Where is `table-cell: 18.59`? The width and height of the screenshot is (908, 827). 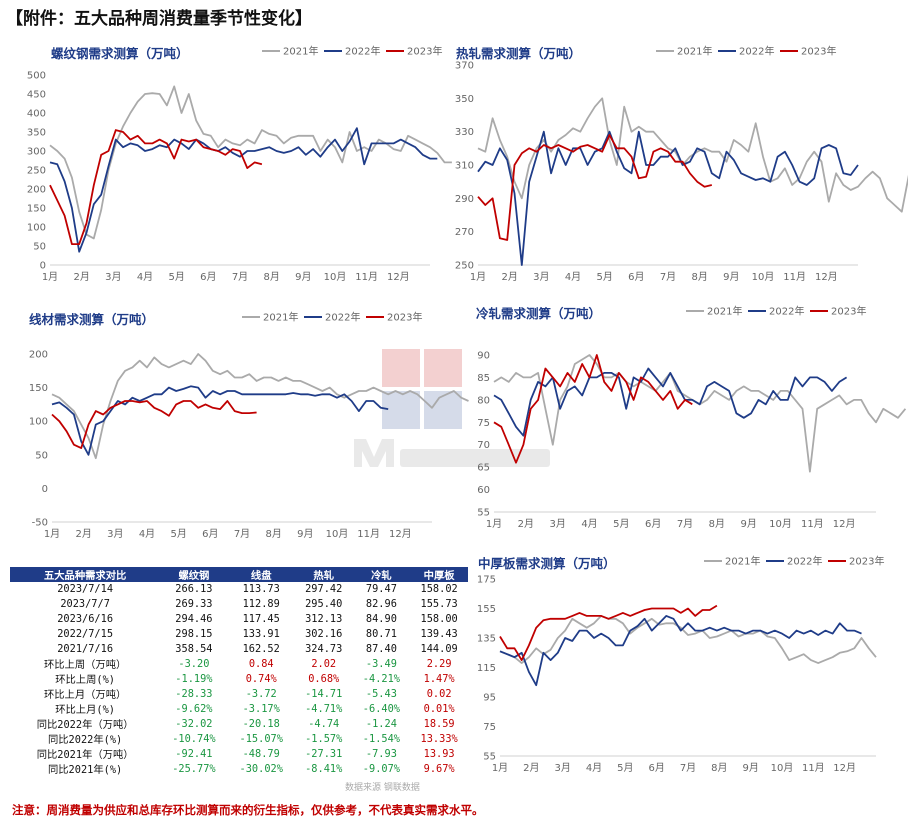
table-cell: 18.59 is located at coordinates (439, 723).